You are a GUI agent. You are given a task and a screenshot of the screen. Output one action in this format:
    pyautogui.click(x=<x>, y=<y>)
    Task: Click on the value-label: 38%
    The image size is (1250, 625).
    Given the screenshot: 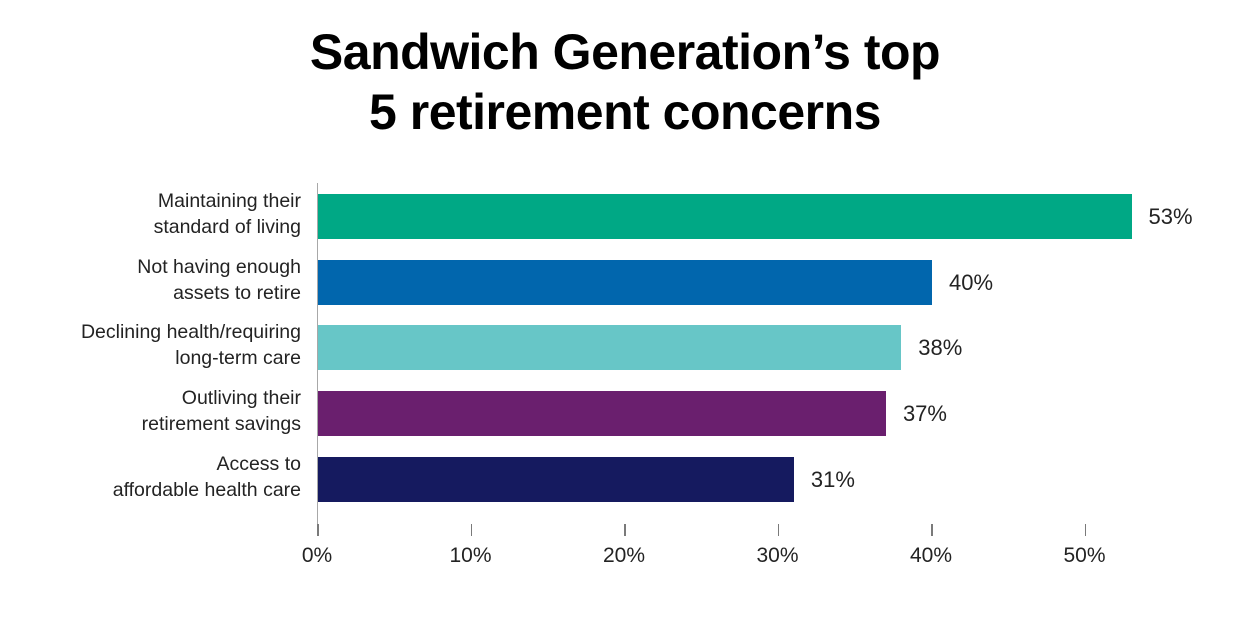 What is the action you would take?
    pyautogui.click(x=940, y=348)
    